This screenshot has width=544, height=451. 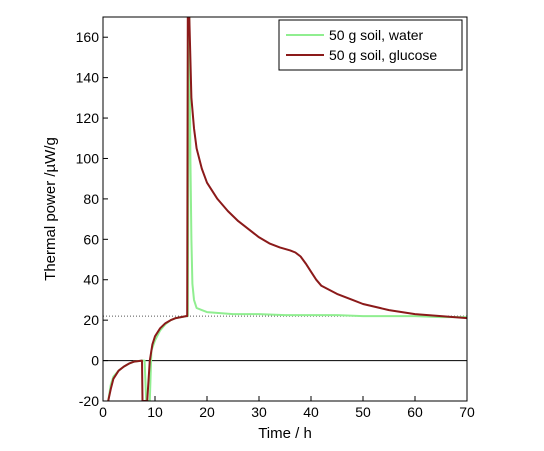 What do you see at coordinates (50, 209) in the screenshot?
I see `y-axis-title: Thermal power /µW/g` at bounding box center [50, 209].